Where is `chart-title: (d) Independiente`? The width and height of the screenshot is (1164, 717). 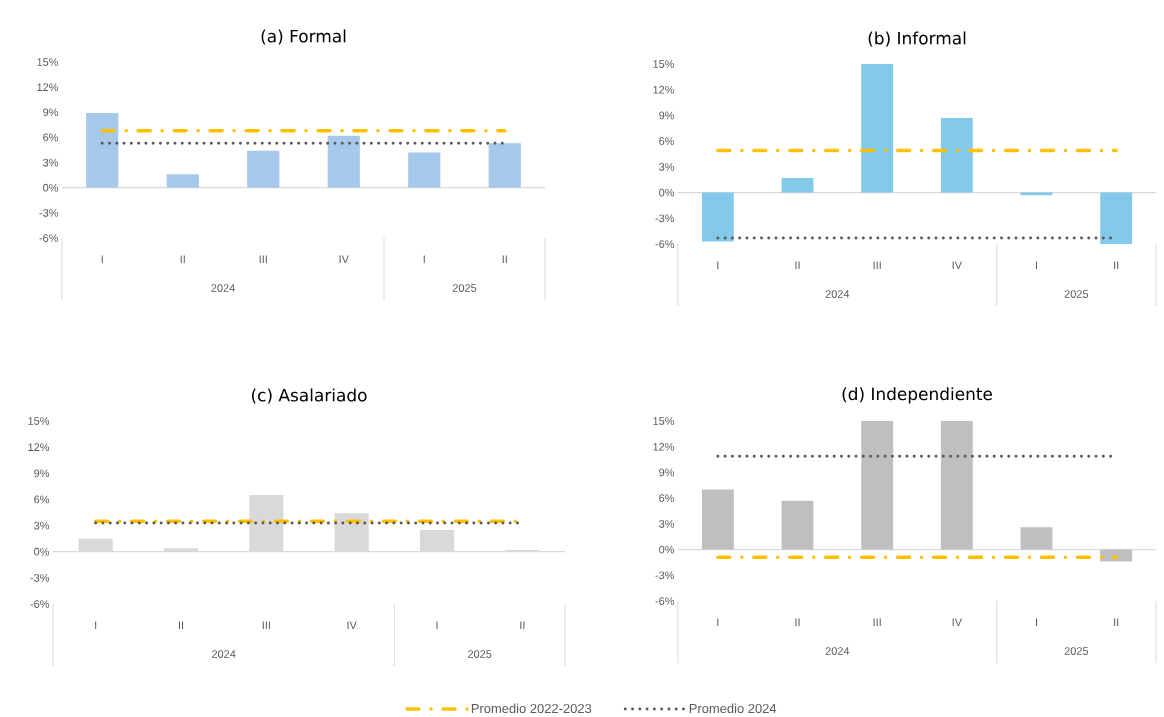 chart-title: (d) Independiente is located at coordinates (917, 395).